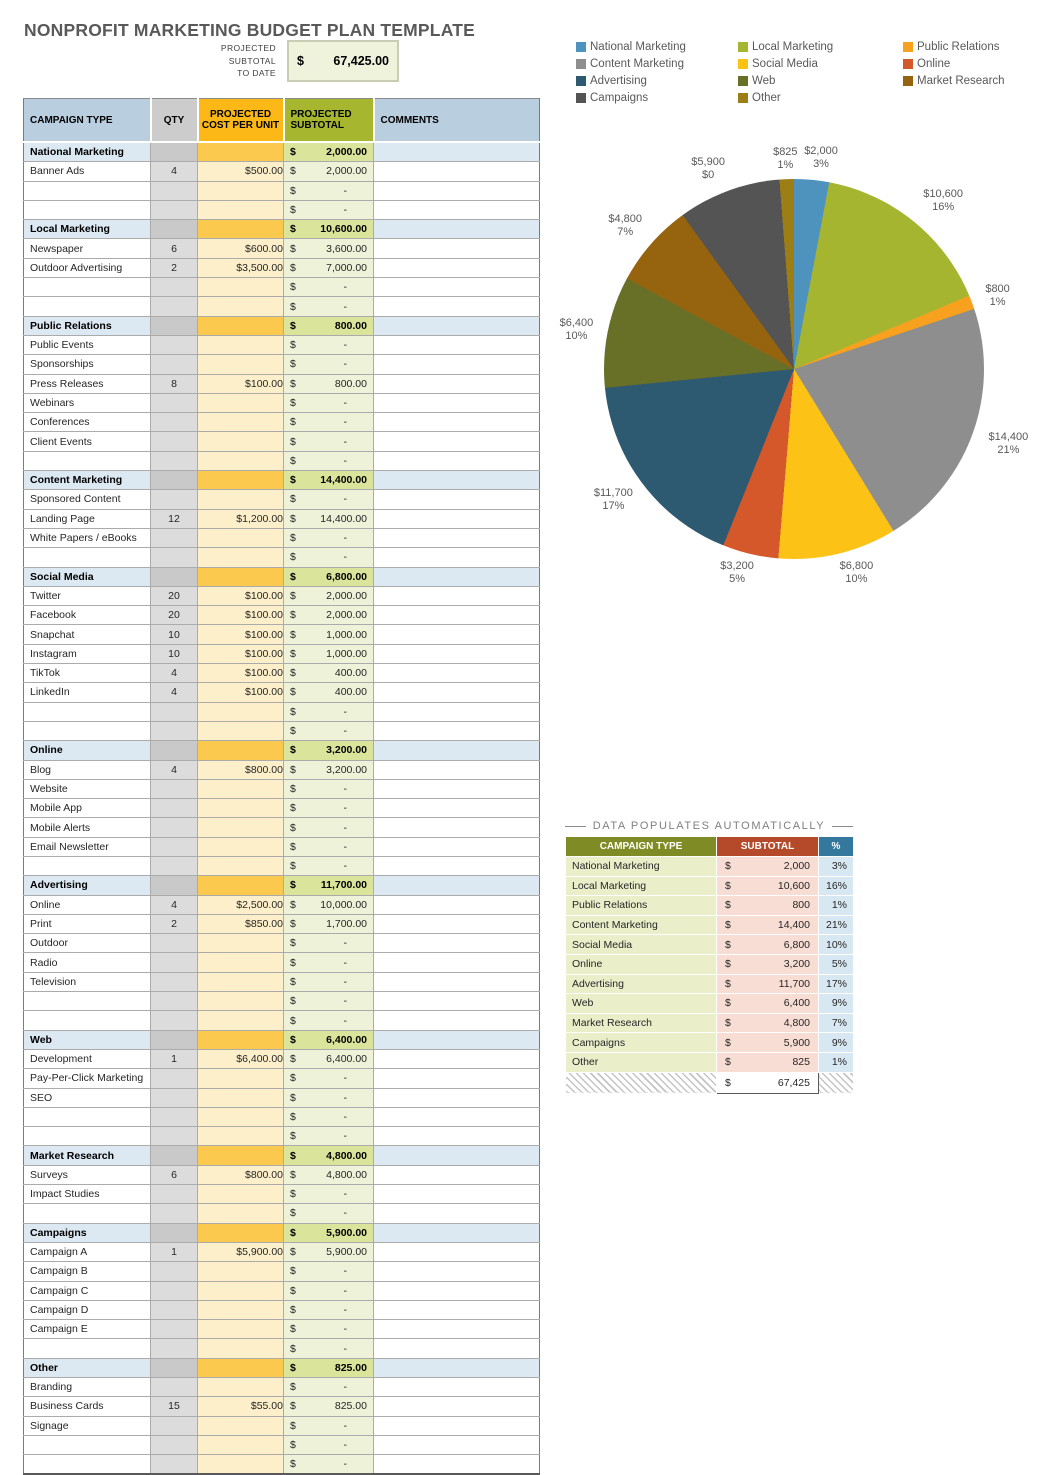 The width and height of the screenshot is (1042, 1475). Describe the element at coordinates (174, 1406) in the screenshot. I see `qty-cell: 15` at that location.